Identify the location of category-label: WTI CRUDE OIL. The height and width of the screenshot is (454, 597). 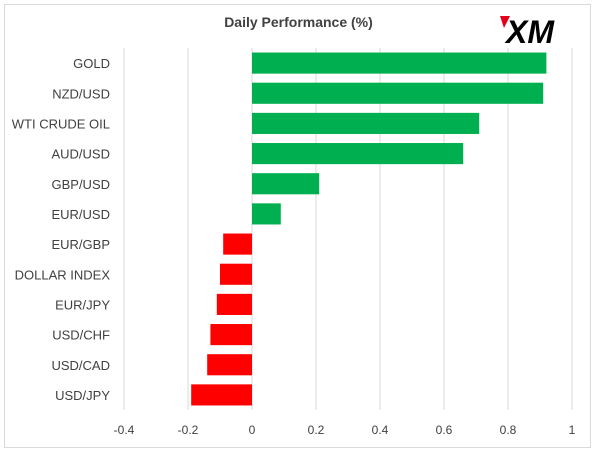
(61, 123).